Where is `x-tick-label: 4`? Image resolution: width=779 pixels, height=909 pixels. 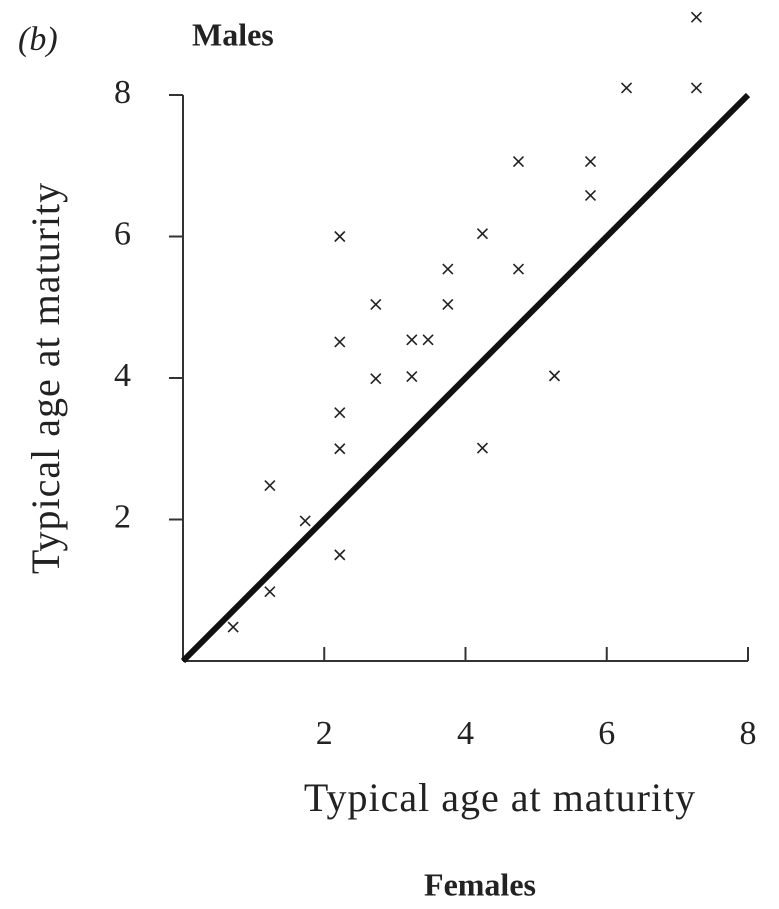 x-tick-label: 4 is located at coordinates (465, 733).